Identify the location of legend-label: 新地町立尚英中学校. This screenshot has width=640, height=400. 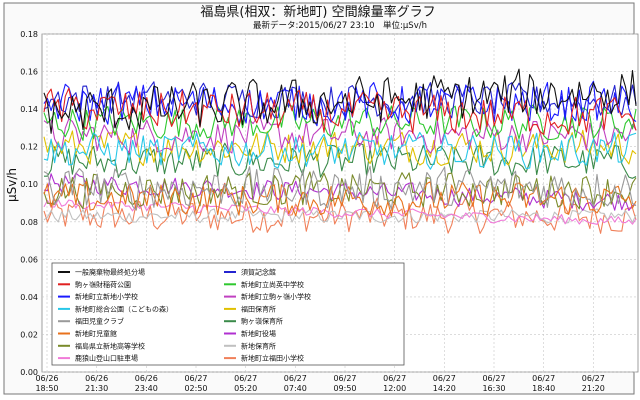
(272, 284).